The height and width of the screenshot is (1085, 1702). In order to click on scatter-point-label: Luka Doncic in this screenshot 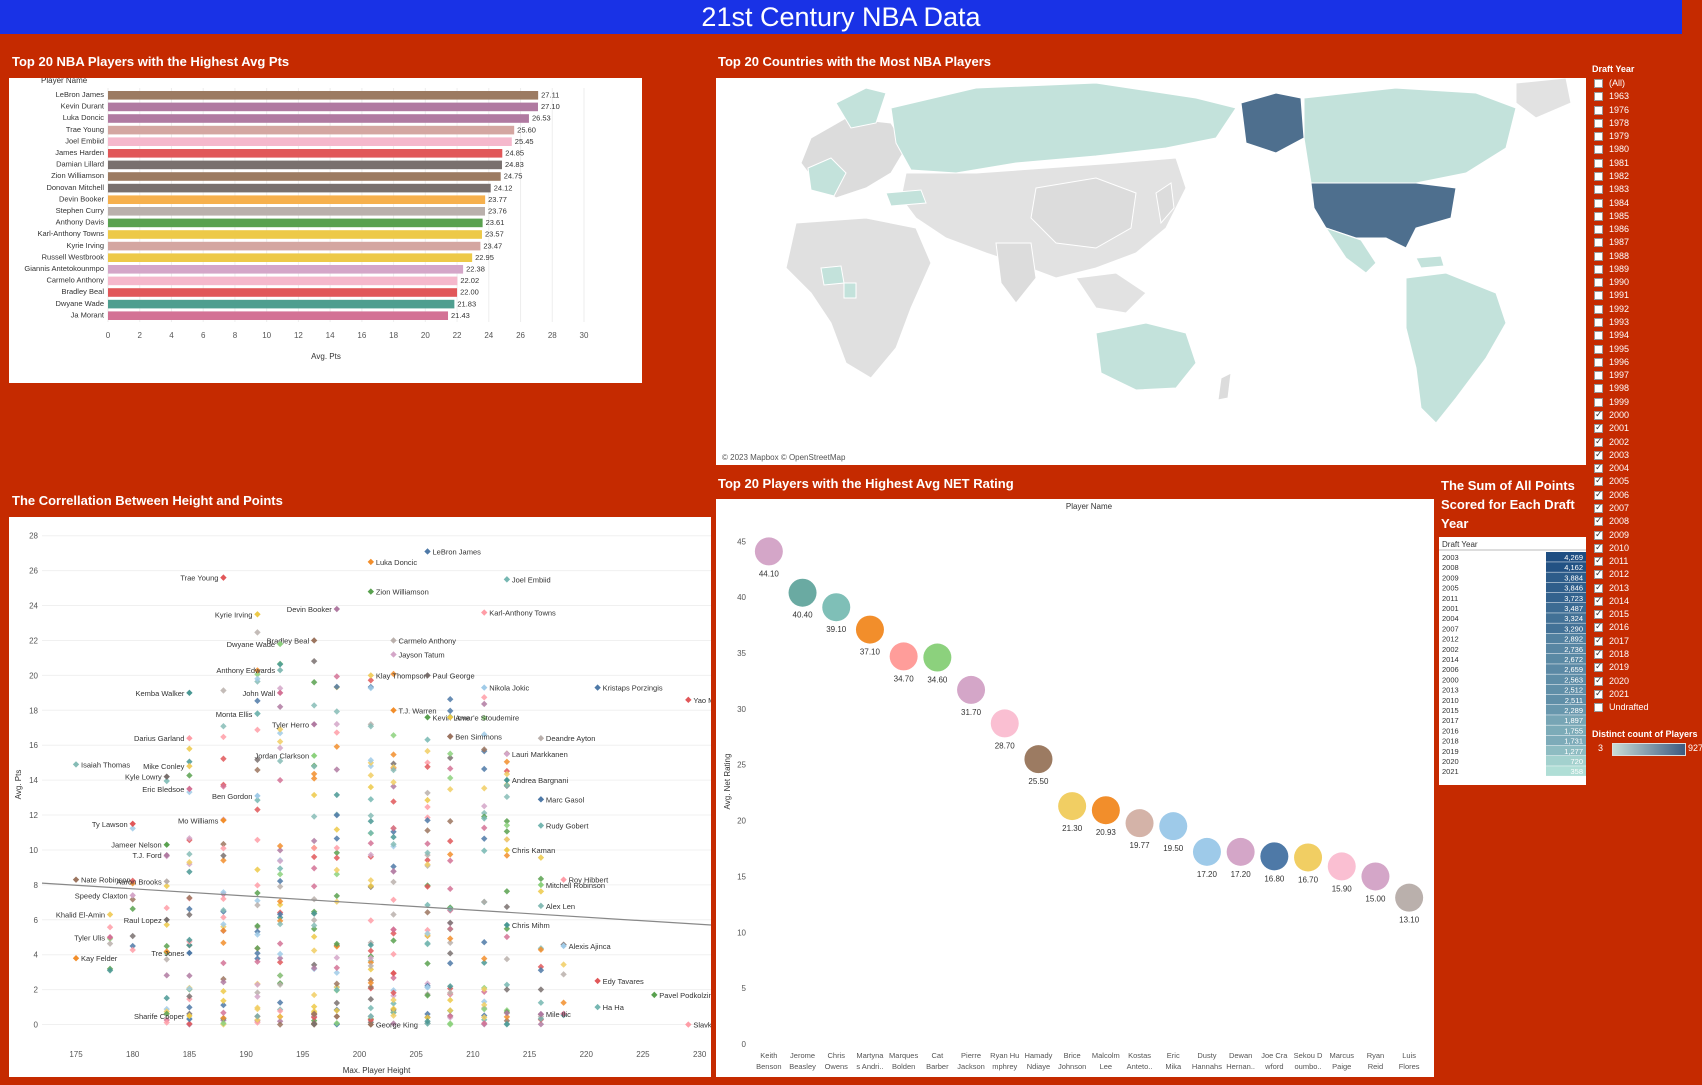, I will do `click(397, 562)`.